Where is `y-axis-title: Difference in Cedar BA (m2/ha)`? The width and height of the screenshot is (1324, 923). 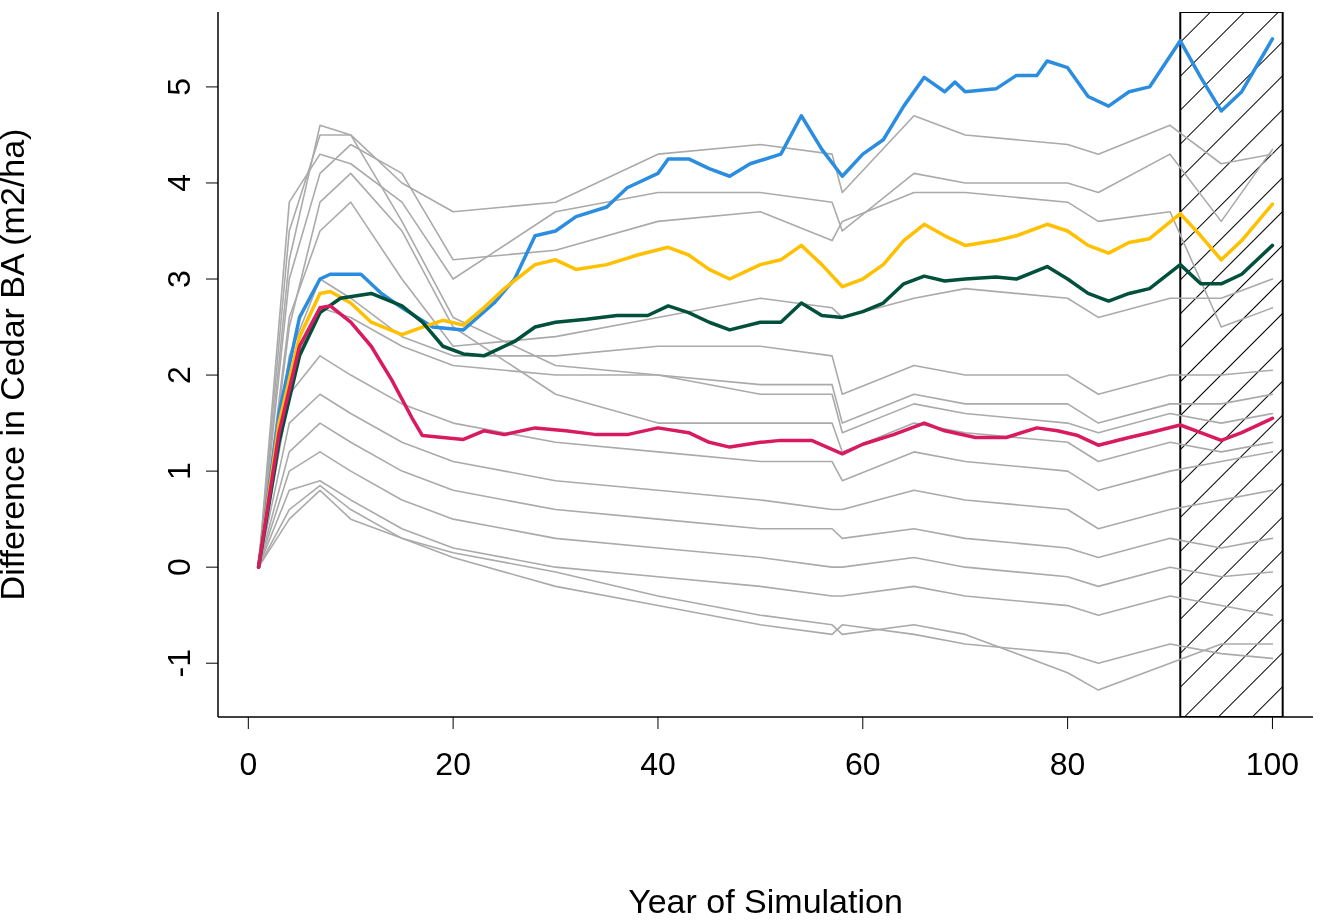 y-axis-title: Difference in Cedar BA (m2/ha) is located at coordinates (16, 364).